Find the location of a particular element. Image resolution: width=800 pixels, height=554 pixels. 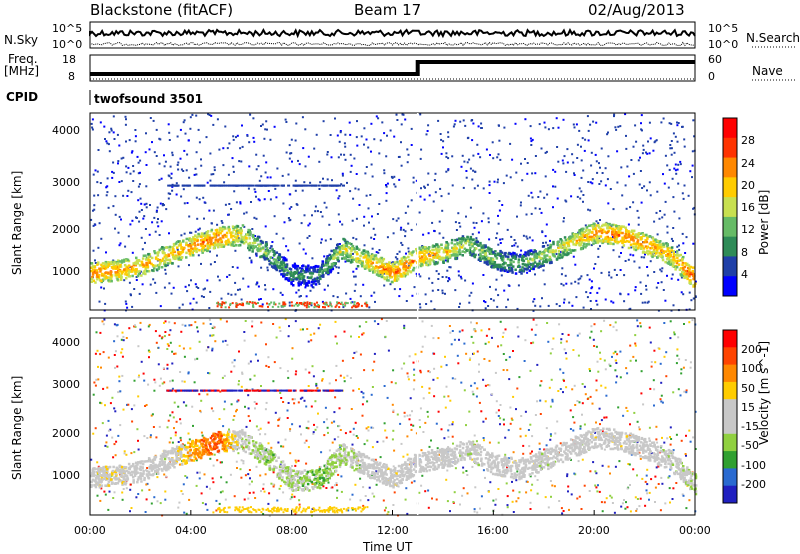

power-band-cell is located at coordinates (225, 185).